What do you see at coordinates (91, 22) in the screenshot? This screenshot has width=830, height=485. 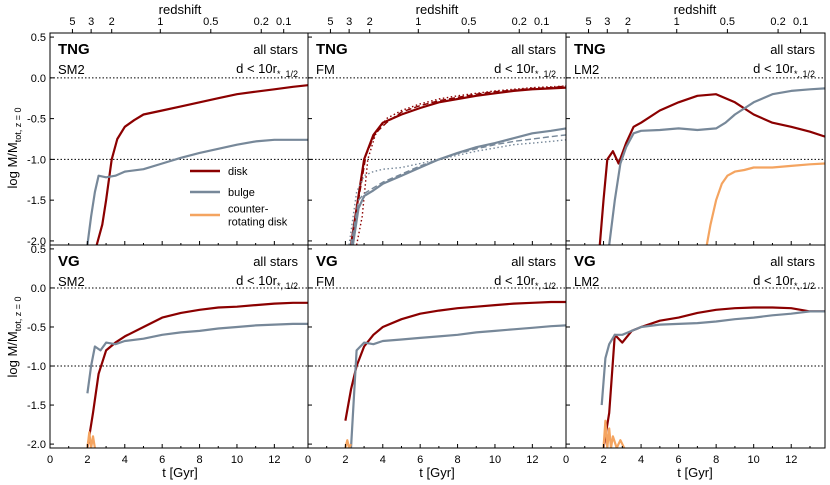 I see `redshift-tick-label: 3` at bounding box center [91, 22].